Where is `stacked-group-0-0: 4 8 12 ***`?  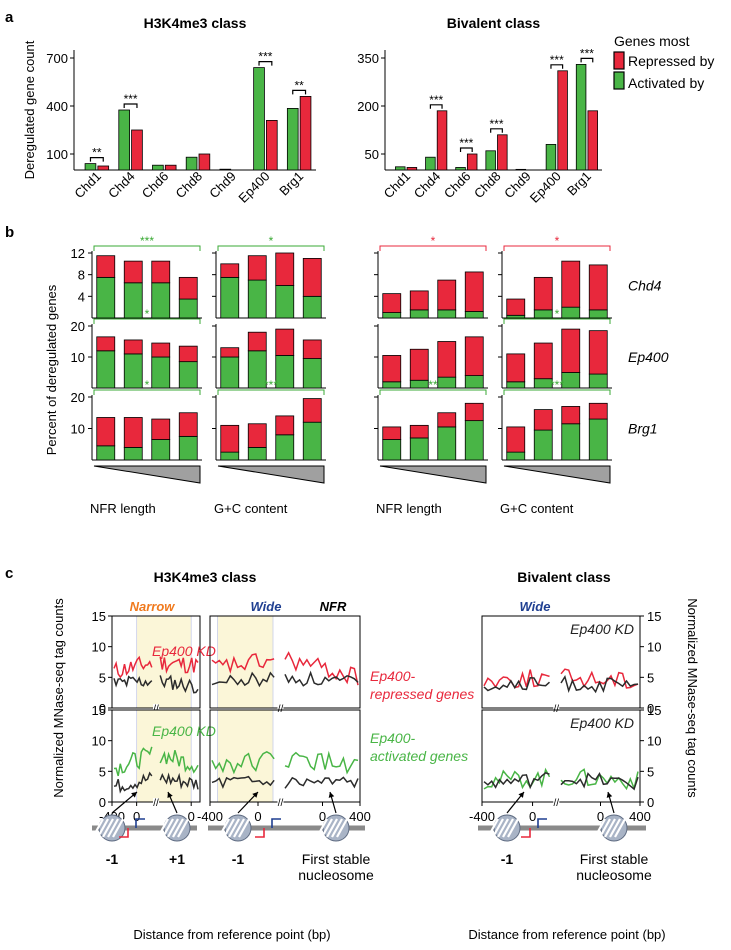
stacked-group-0-0: 4 8 12 *** is located at coordinates (136, 276).